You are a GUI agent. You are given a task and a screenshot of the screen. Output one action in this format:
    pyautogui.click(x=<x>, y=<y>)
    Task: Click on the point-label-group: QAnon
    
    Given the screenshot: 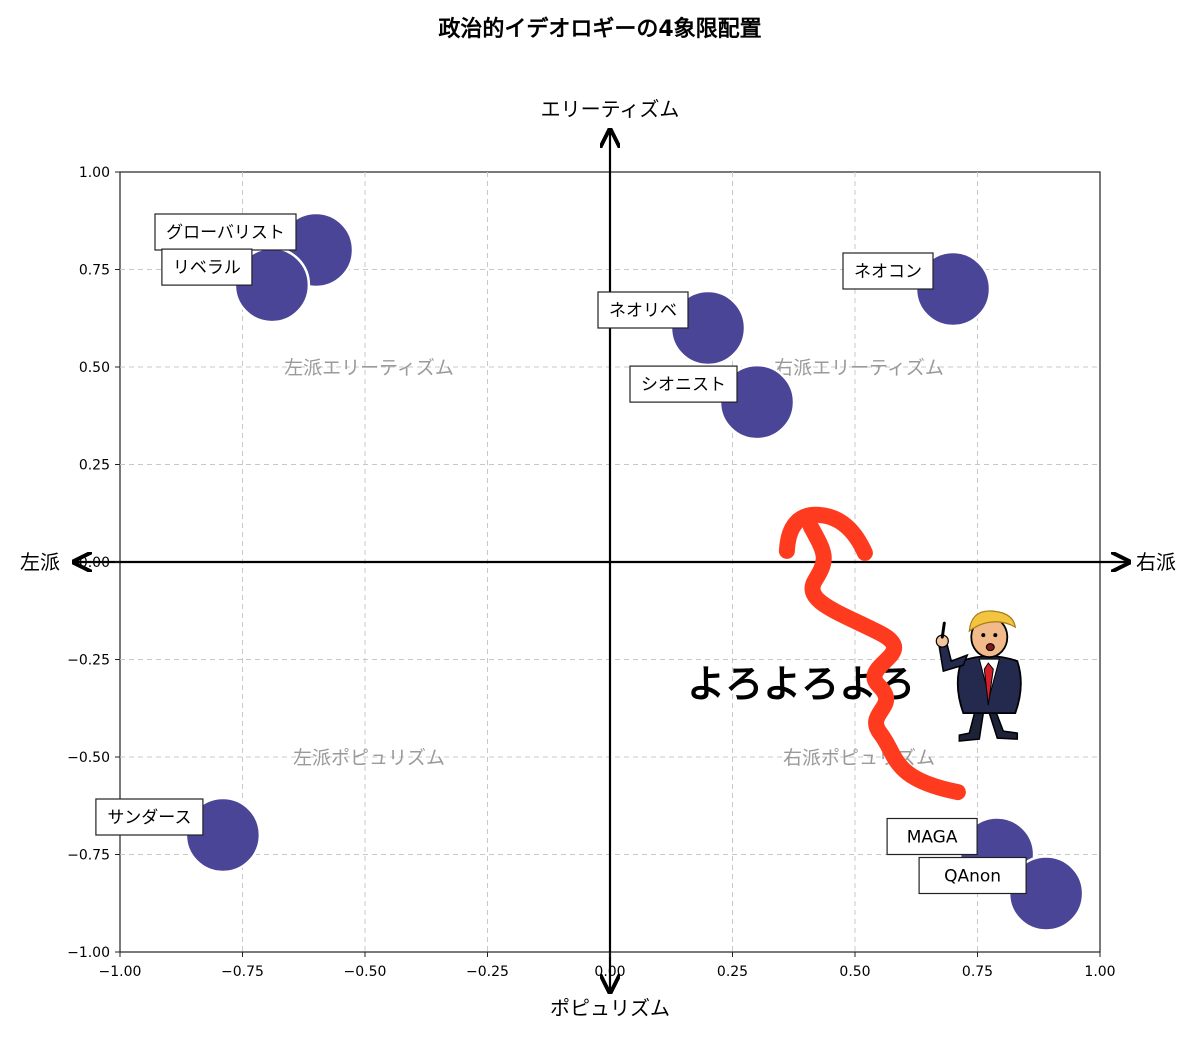 What is the action you would take?
    pyautogui.click(x=972, y=875)
    